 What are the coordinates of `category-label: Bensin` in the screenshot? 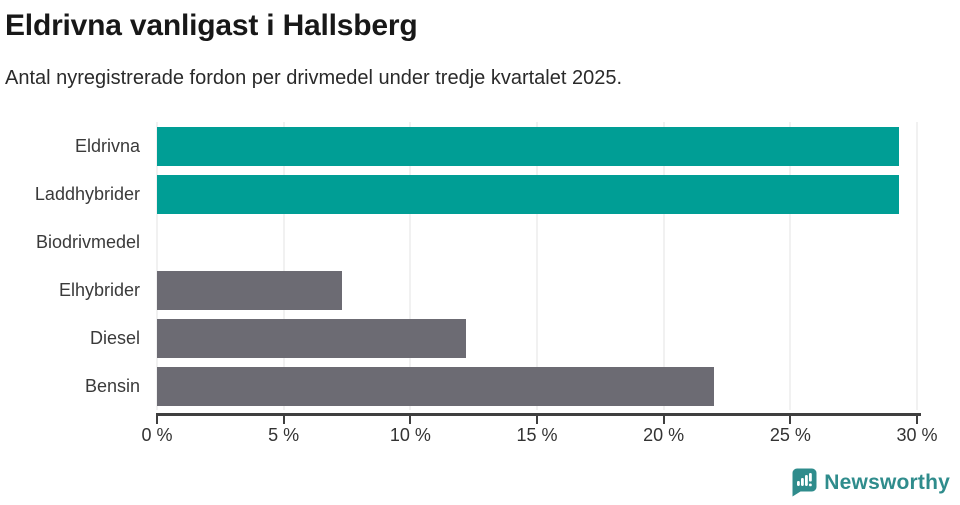 It's located at (112, 386).